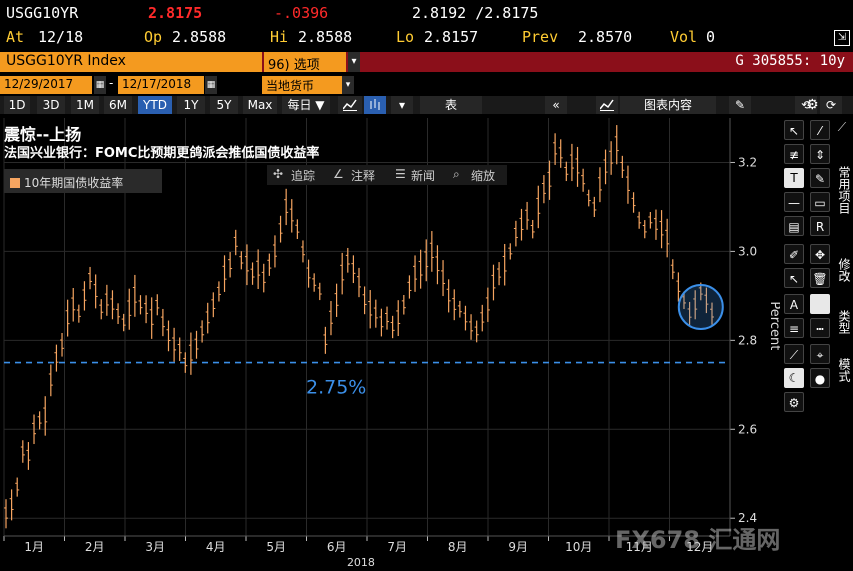 The height and width of the screenshot is (571, 853). What do you see at coordinates (375, 105) in the screenshot?
I see `bar-chart-icon` at bounding box center [375, 105].